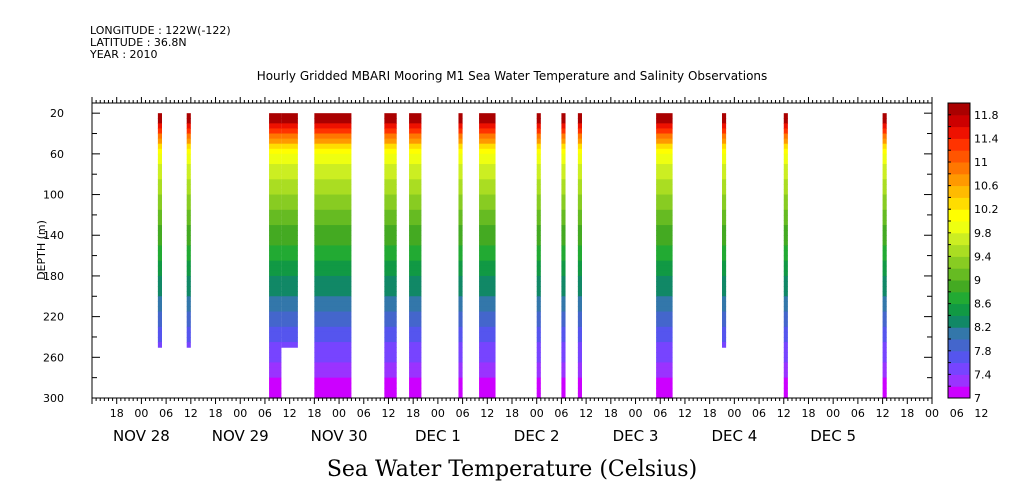  Describe the element at coordinates (537, 413) in the screenshot. I see `x-tick-label: 00` at that location.